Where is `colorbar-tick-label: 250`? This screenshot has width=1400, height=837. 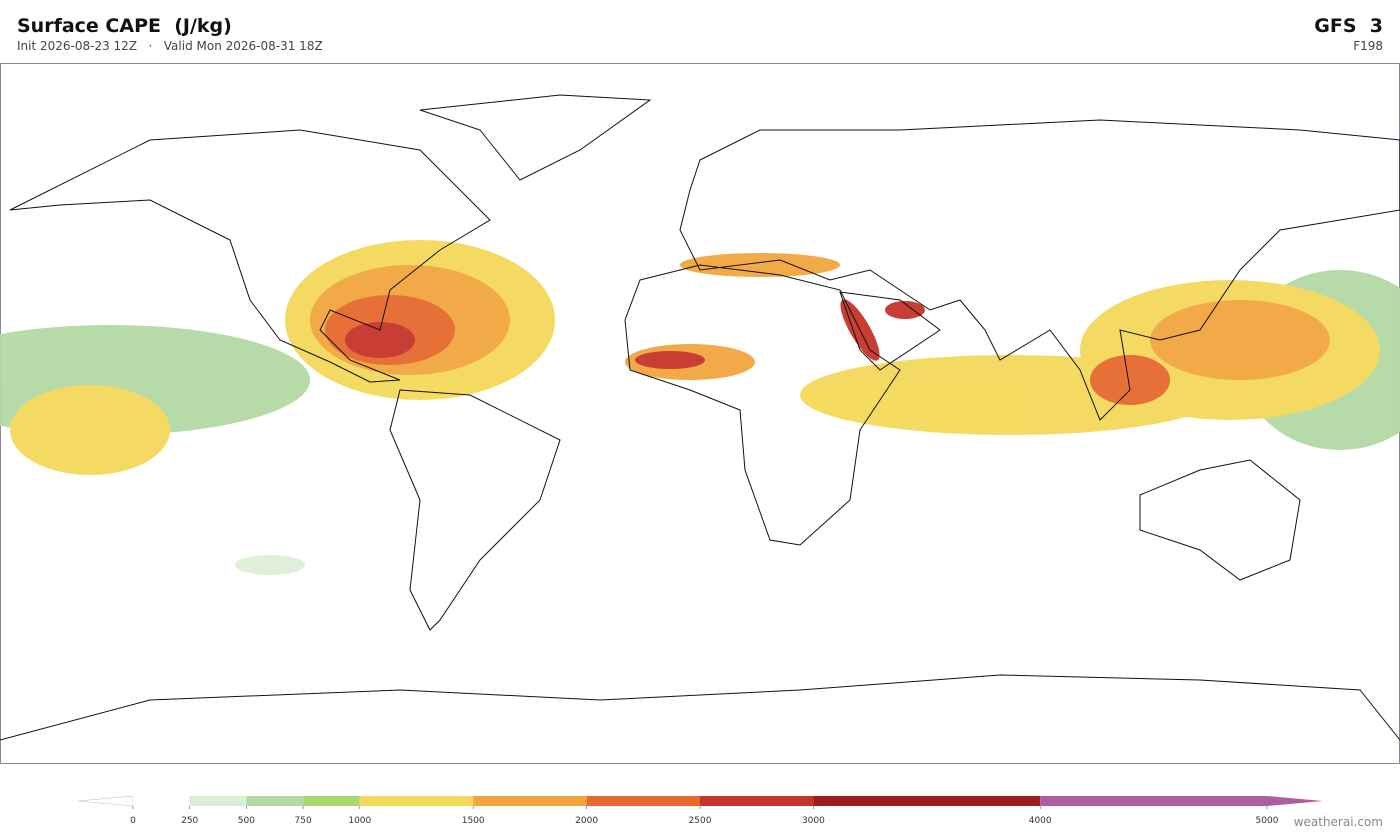 colorbar-tick-label: 250 is located at coordinates (189, 821).